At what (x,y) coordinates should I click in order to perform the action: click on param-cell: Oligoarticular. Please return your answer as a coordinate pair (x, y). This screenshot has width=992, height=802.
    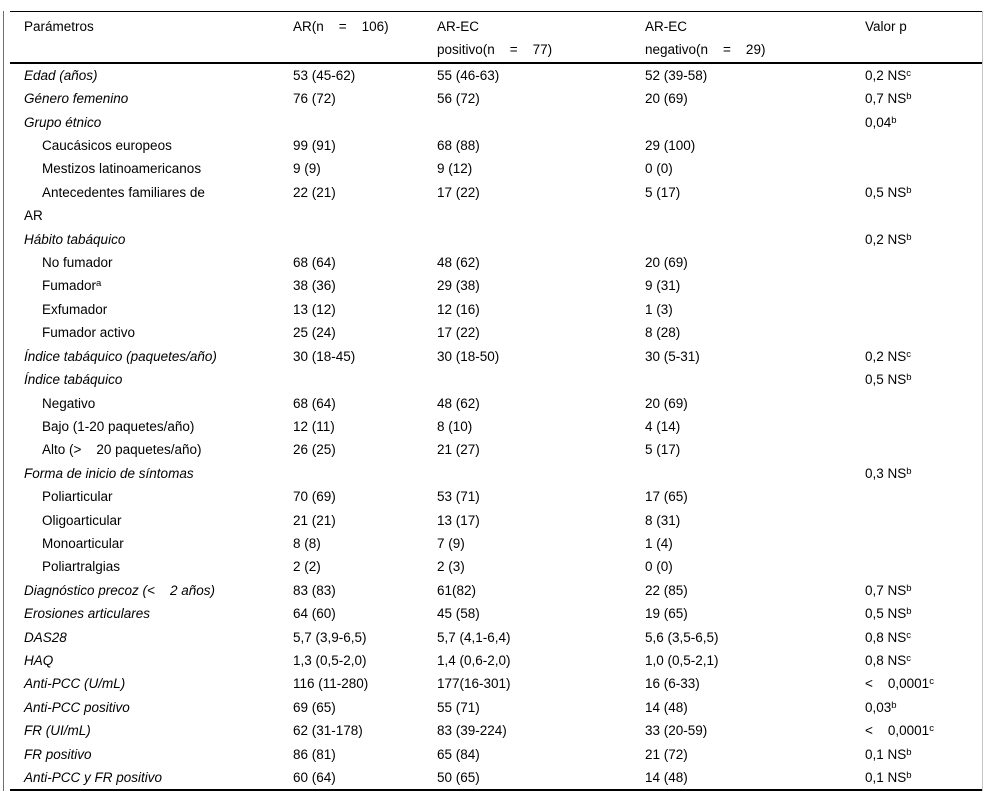
    Looking at the image, I should click on (82, 520).